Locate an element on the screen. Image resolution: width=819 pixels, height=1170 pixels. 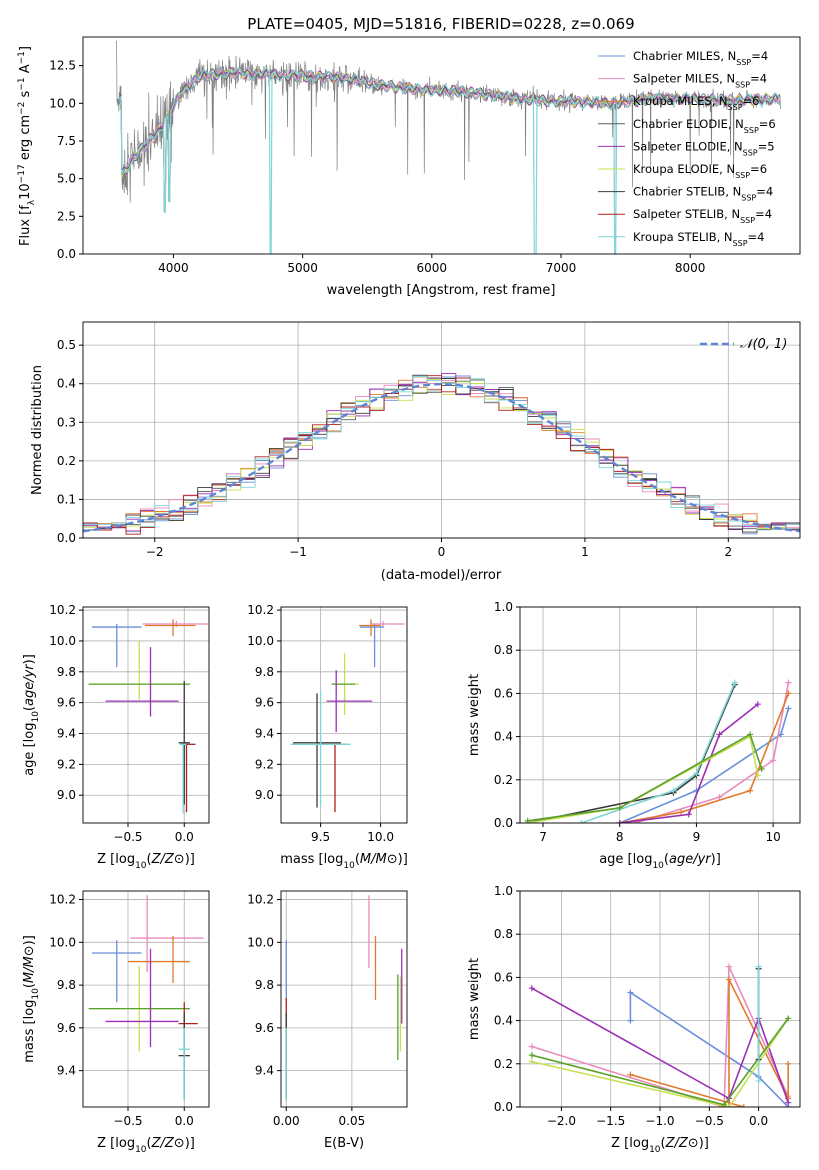
ylabel-part: ] is located at coordinates (25, 48).